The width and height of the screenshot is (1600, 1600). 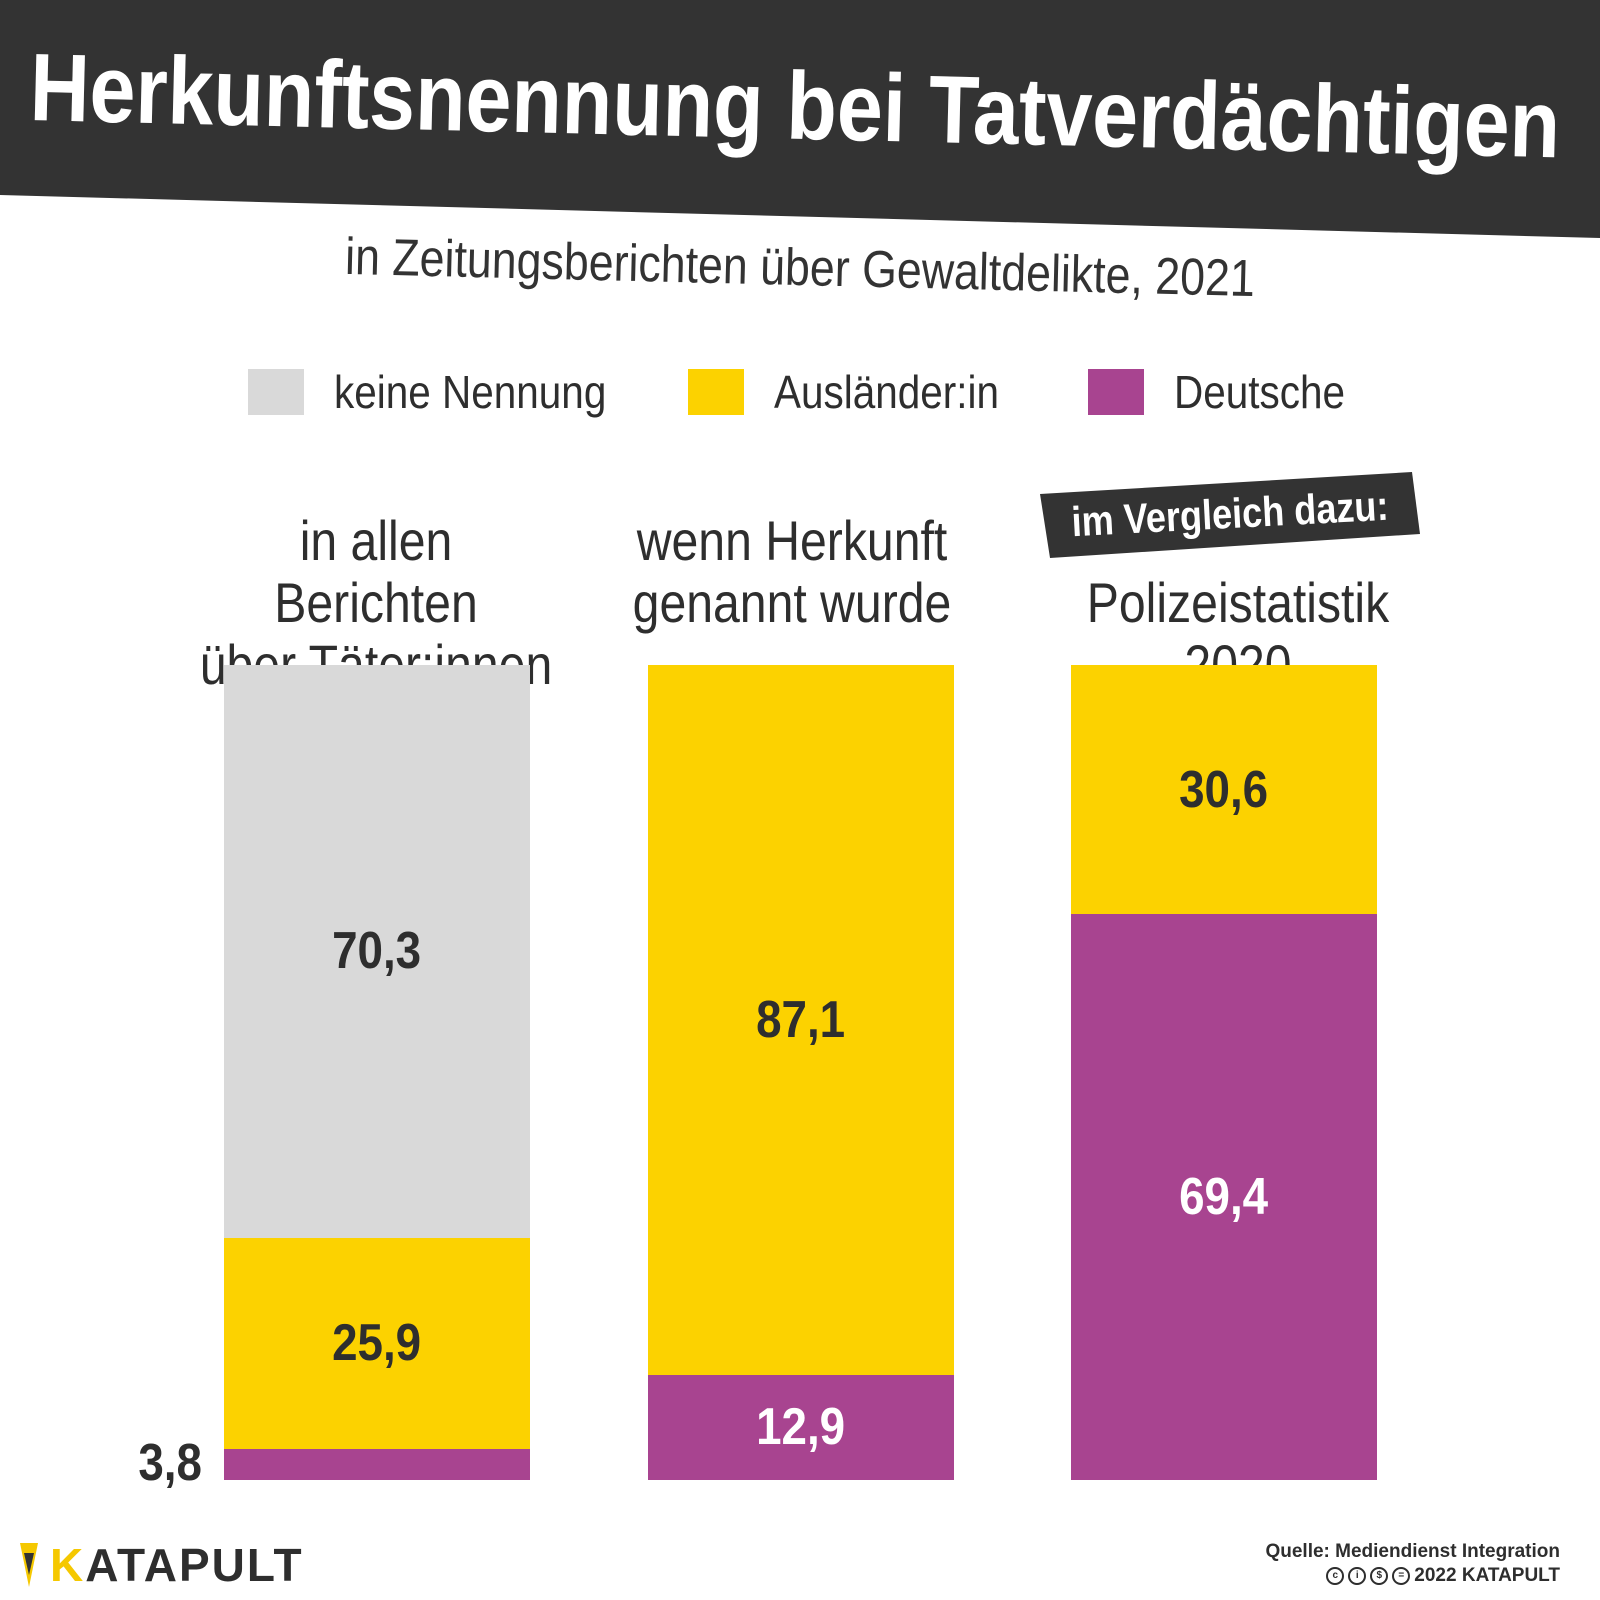 I want to click on data-label-none-0: 70,3, so click(x=377, y=951).